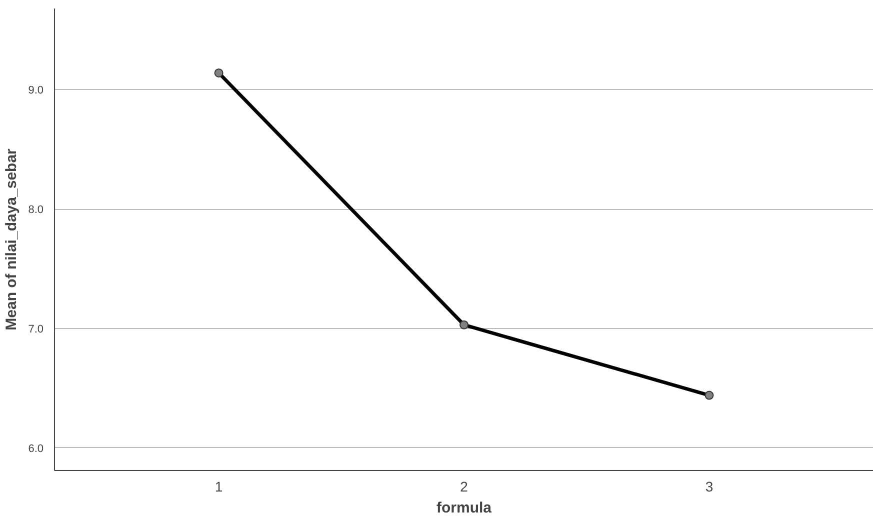 Image resolution: width=873 pixels, height=519 pixels. I want to click on y-tick-label: 9.0, so click(36, 90).